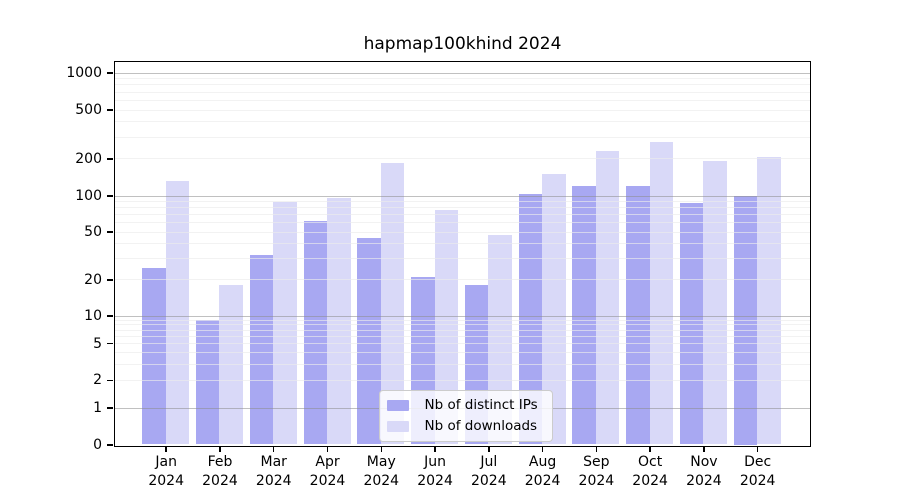 The height and width of the screenshot is (500, 900). What do you see at coordinates (97, 380) in the screenshot?
I see `y-tick-label: 2` at bounding box center [97, 380].